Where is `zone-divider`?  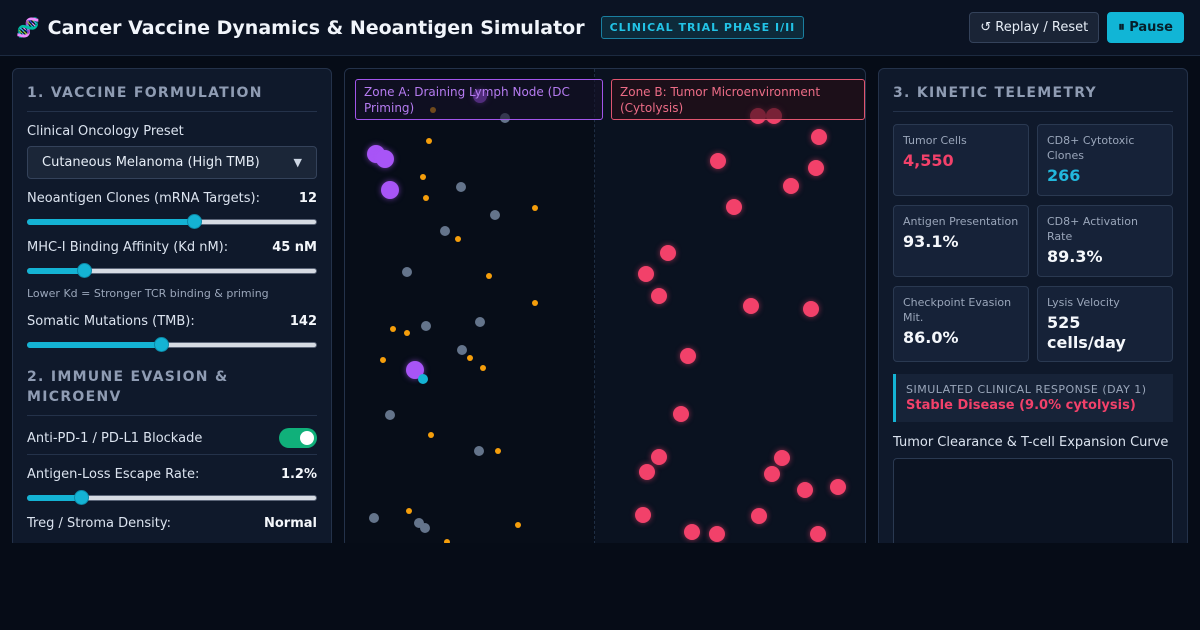 zone-divider is located at coordinates (594, 308).